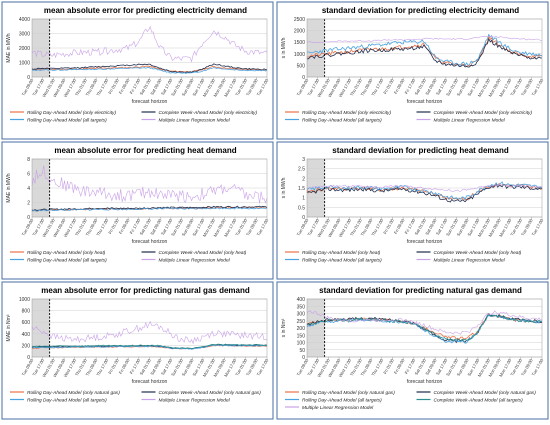  I want to click on y-tick-label: 50, so click(302, 351).